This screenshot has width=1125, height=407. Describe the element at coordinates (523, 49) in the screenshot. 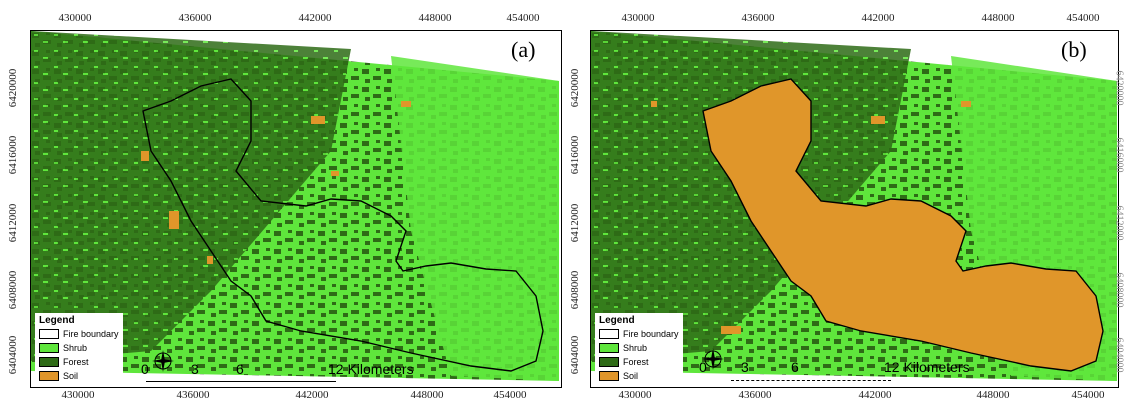

I see `panel-label: (a)` at that location.